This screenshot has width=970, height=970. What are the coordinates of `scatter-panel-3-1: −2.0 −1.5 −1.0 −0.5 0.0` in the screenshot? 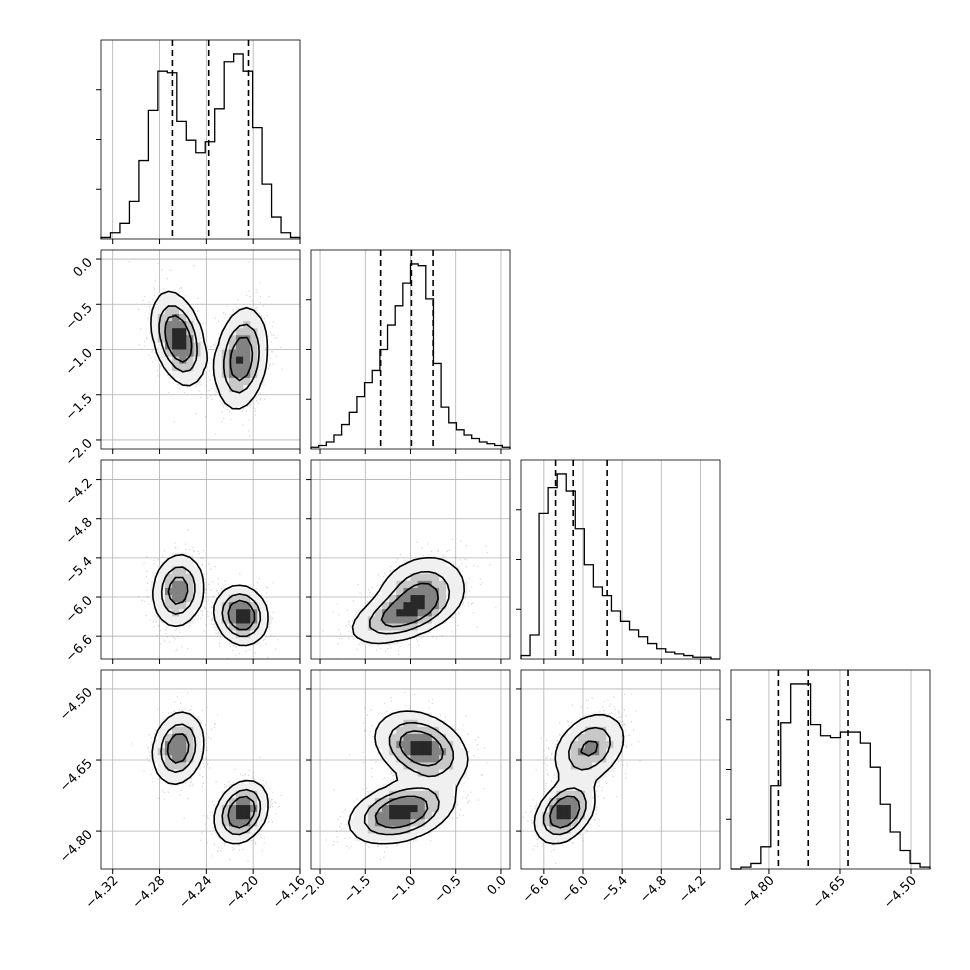 It's located at (403, 787).